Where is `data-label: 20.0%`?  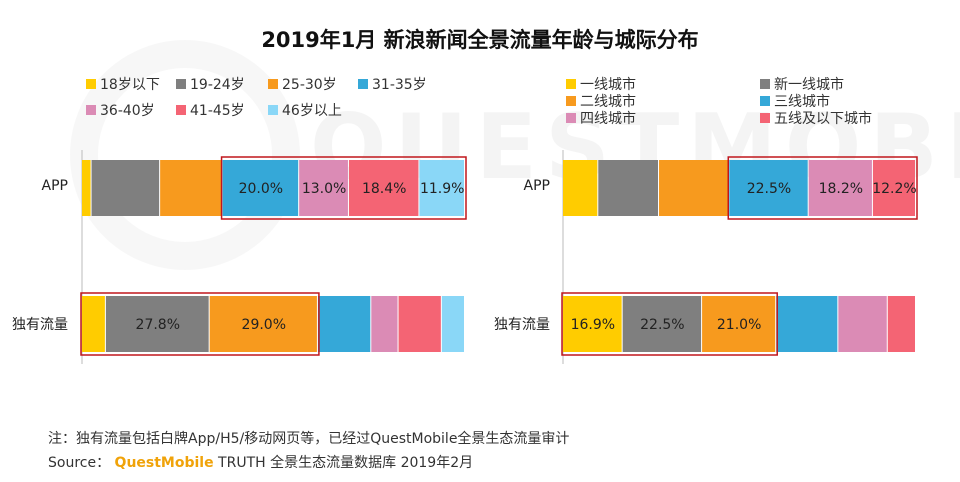
data-label: 20.0% is located at coordinates (261, 189).